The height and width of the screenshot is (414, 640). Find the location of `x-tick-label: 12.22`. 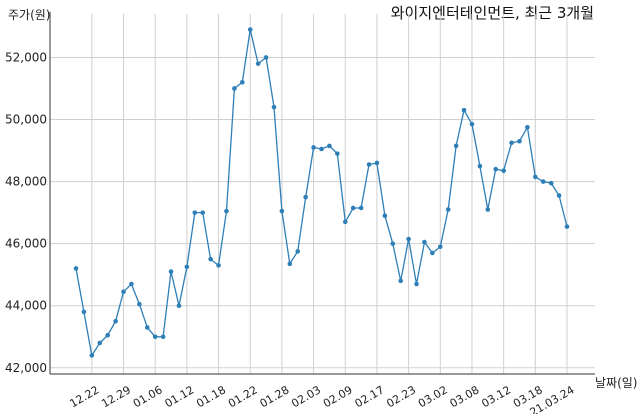

x-tick-label: 12.22 is located at coordinates (85, 396).